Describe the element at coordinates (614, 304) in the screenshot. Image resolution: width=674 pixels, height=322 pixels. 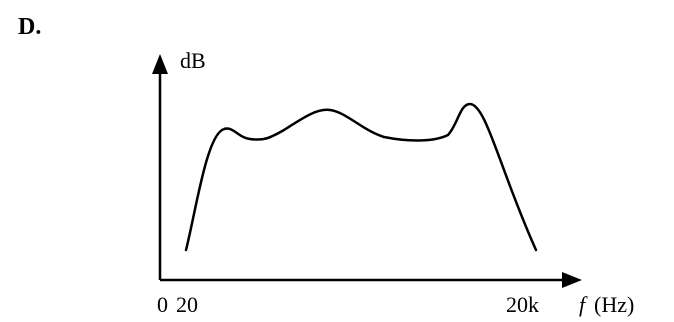
I see `x-axis-unit-label: (Hz)` at that location.